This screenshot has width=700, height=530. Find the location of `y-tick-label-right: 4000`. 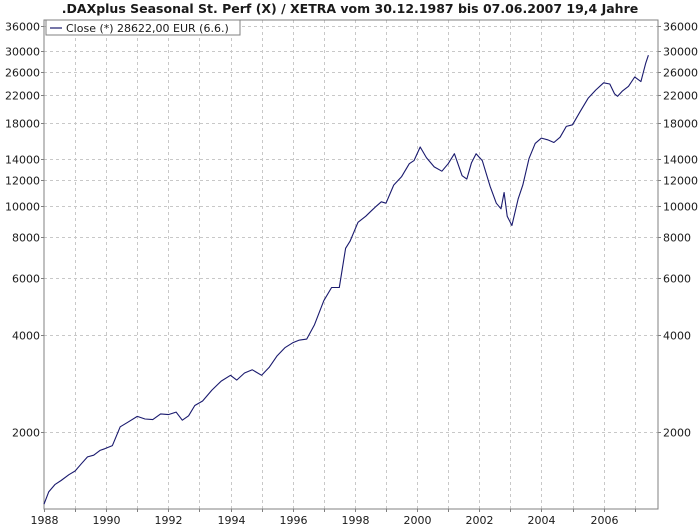

y-tick-label-right: 4000 is located at coordinates (677, 336).